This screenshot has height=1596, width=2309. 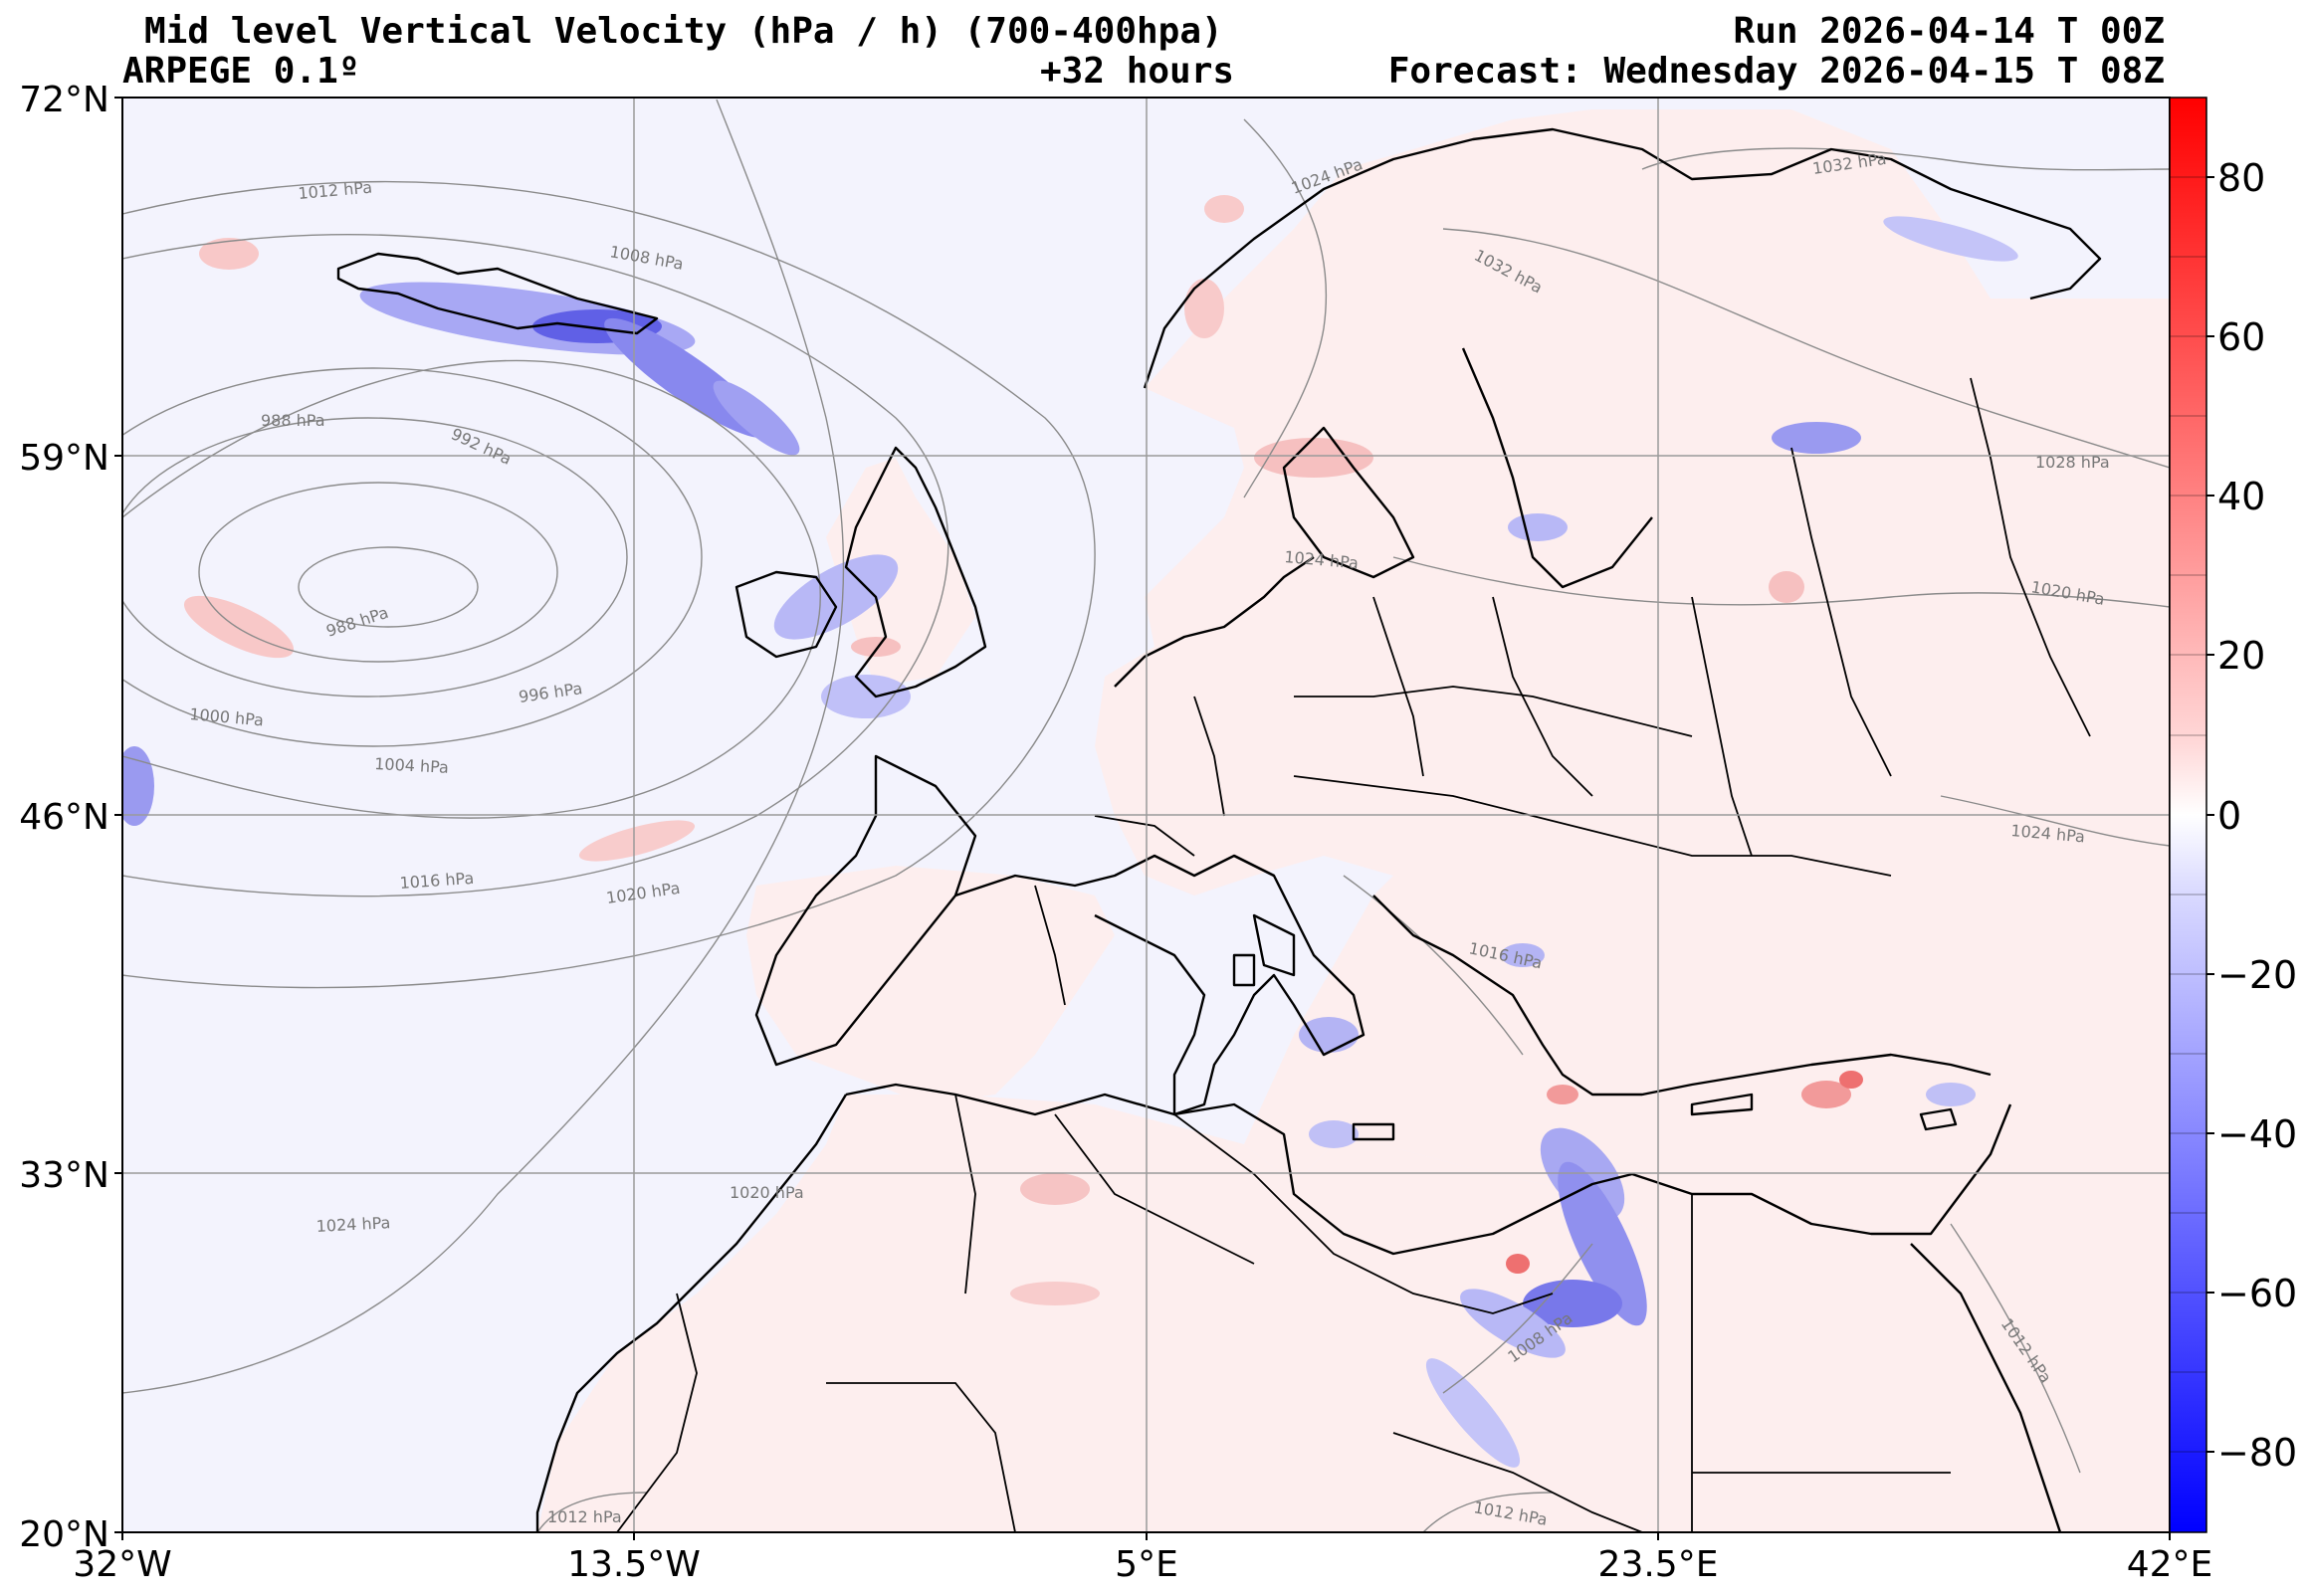 I want to click on lon-axis: 32°W 13.5°W 5°E 23.5°E 42°E, so click(x=1142, y=1559).